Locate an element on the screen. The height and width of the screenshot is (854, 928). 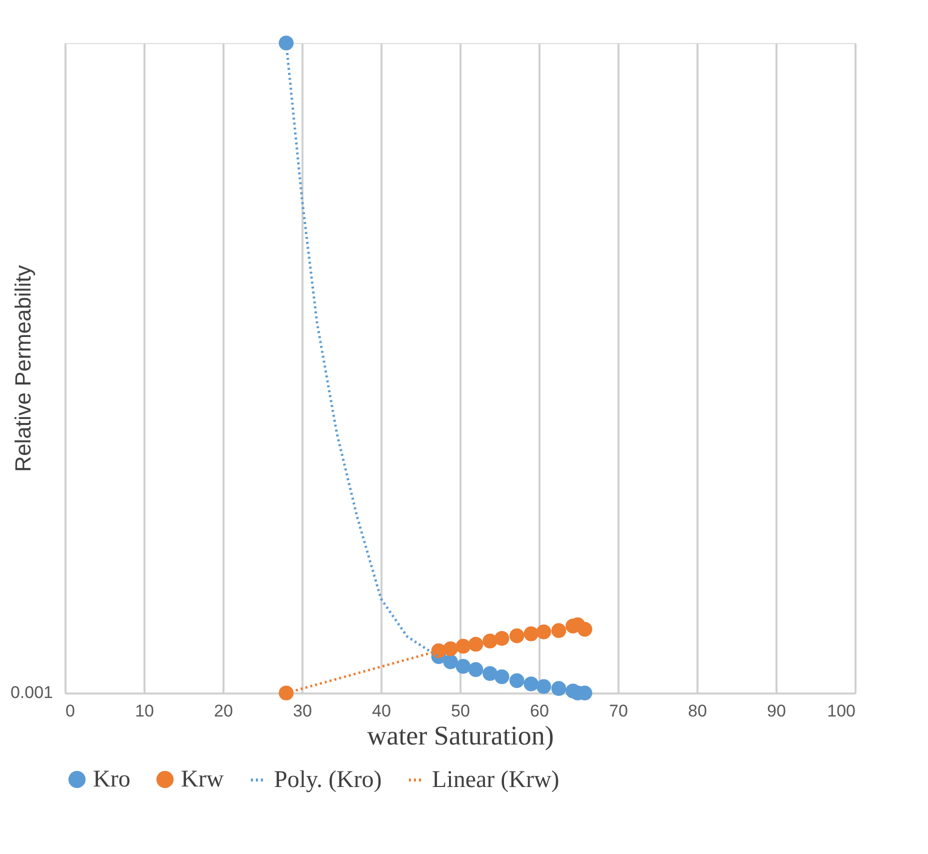
legend-label: Kro is located at coordinates (111, 779).